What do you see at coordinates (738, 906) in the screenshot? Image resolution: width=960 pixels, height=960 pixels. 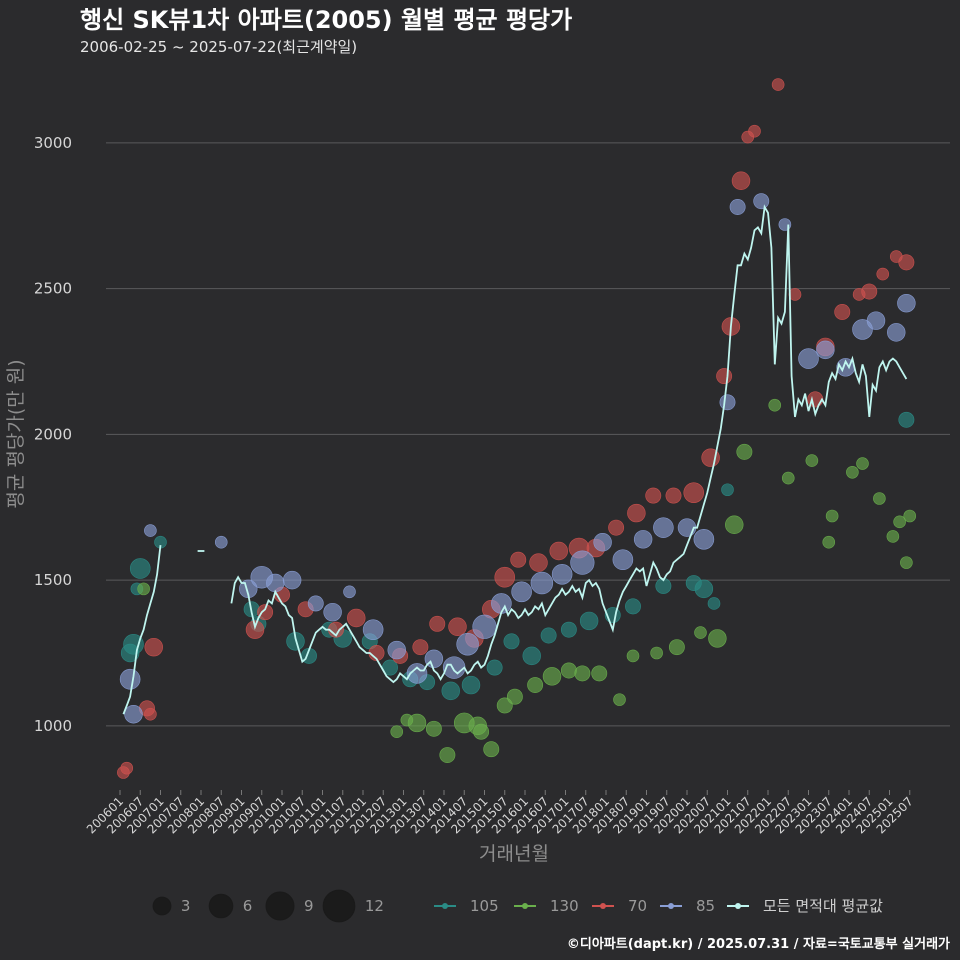 I see `color-legend-dot-avg` at bounding box center [738, 906].